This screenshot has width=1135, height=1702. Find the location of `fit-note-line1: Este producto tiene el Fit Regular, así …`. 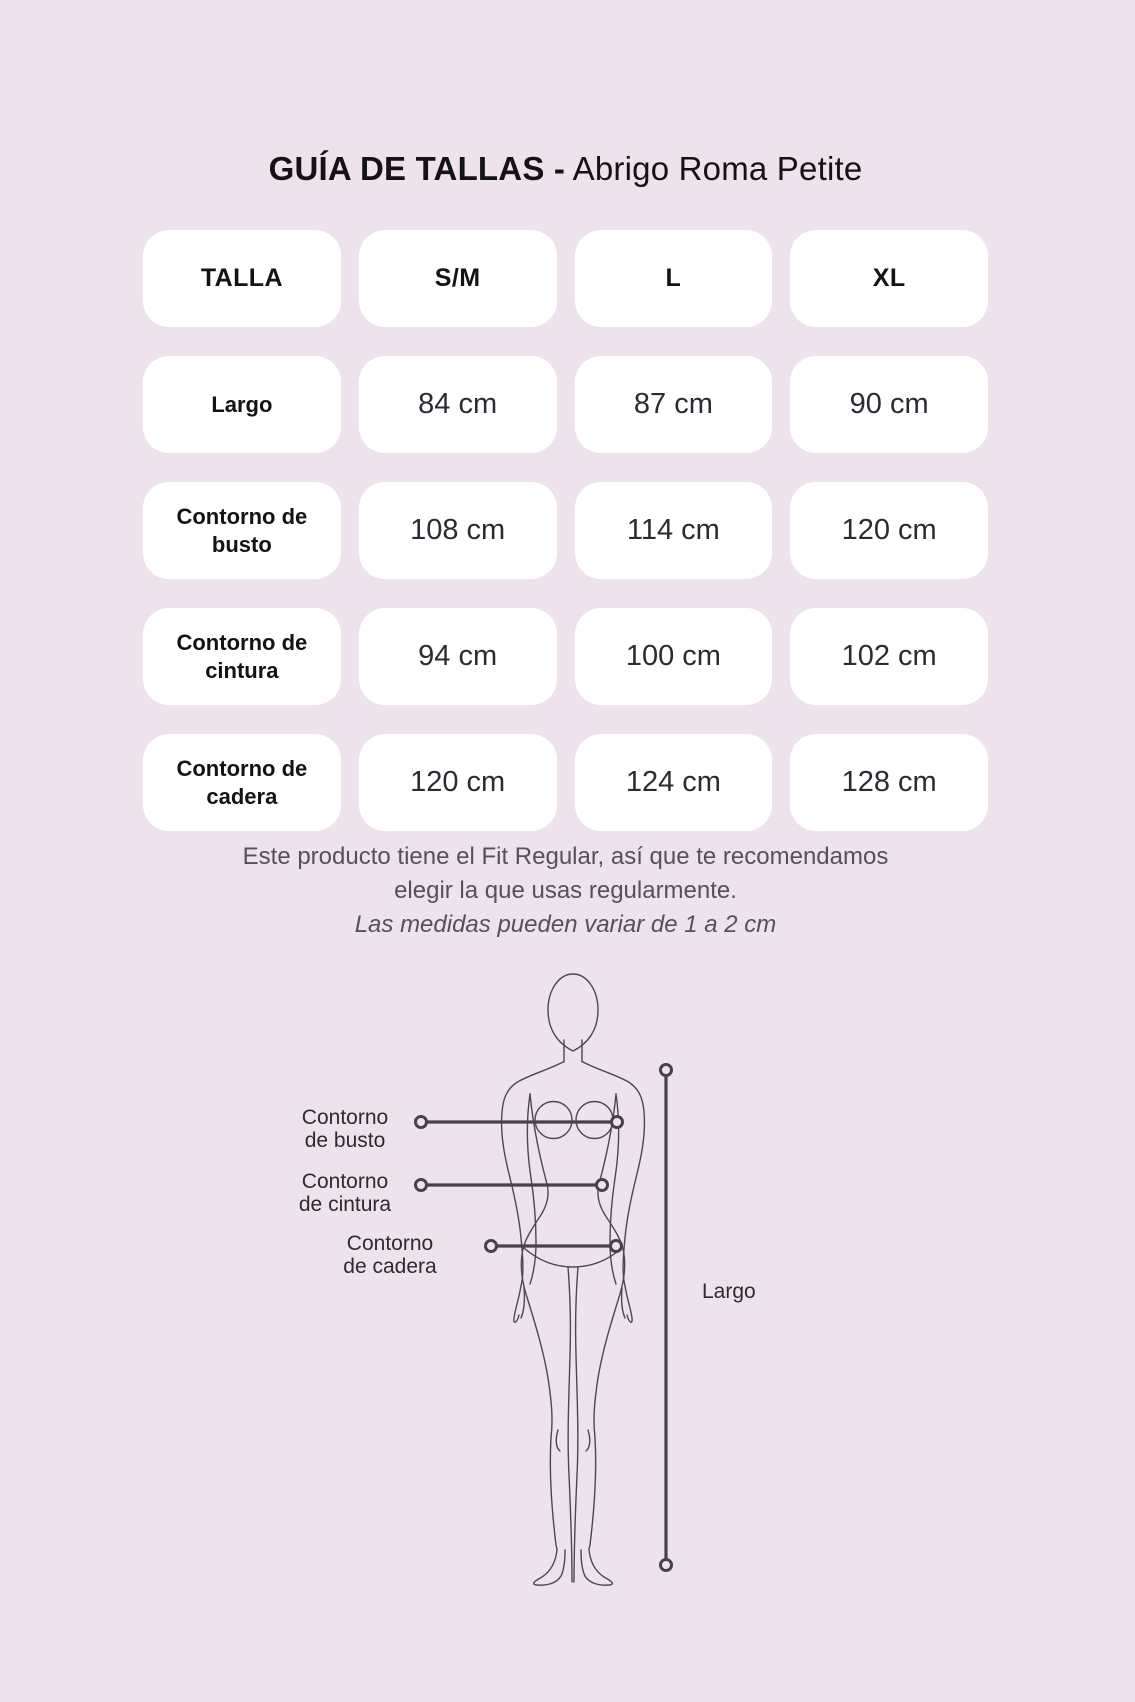

fit-note-line1: Este producto tiene el Fit Regular, así … is located at coordinates (565, 856).